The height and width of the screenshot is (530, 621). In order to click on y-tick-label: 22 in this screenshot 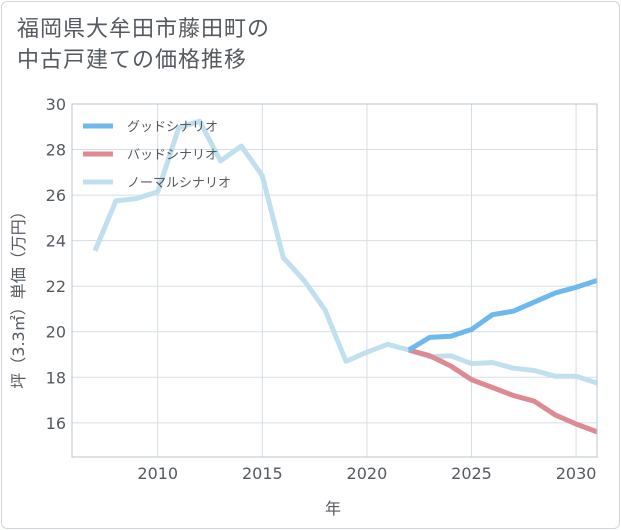, I will do `click(56, 286)`.